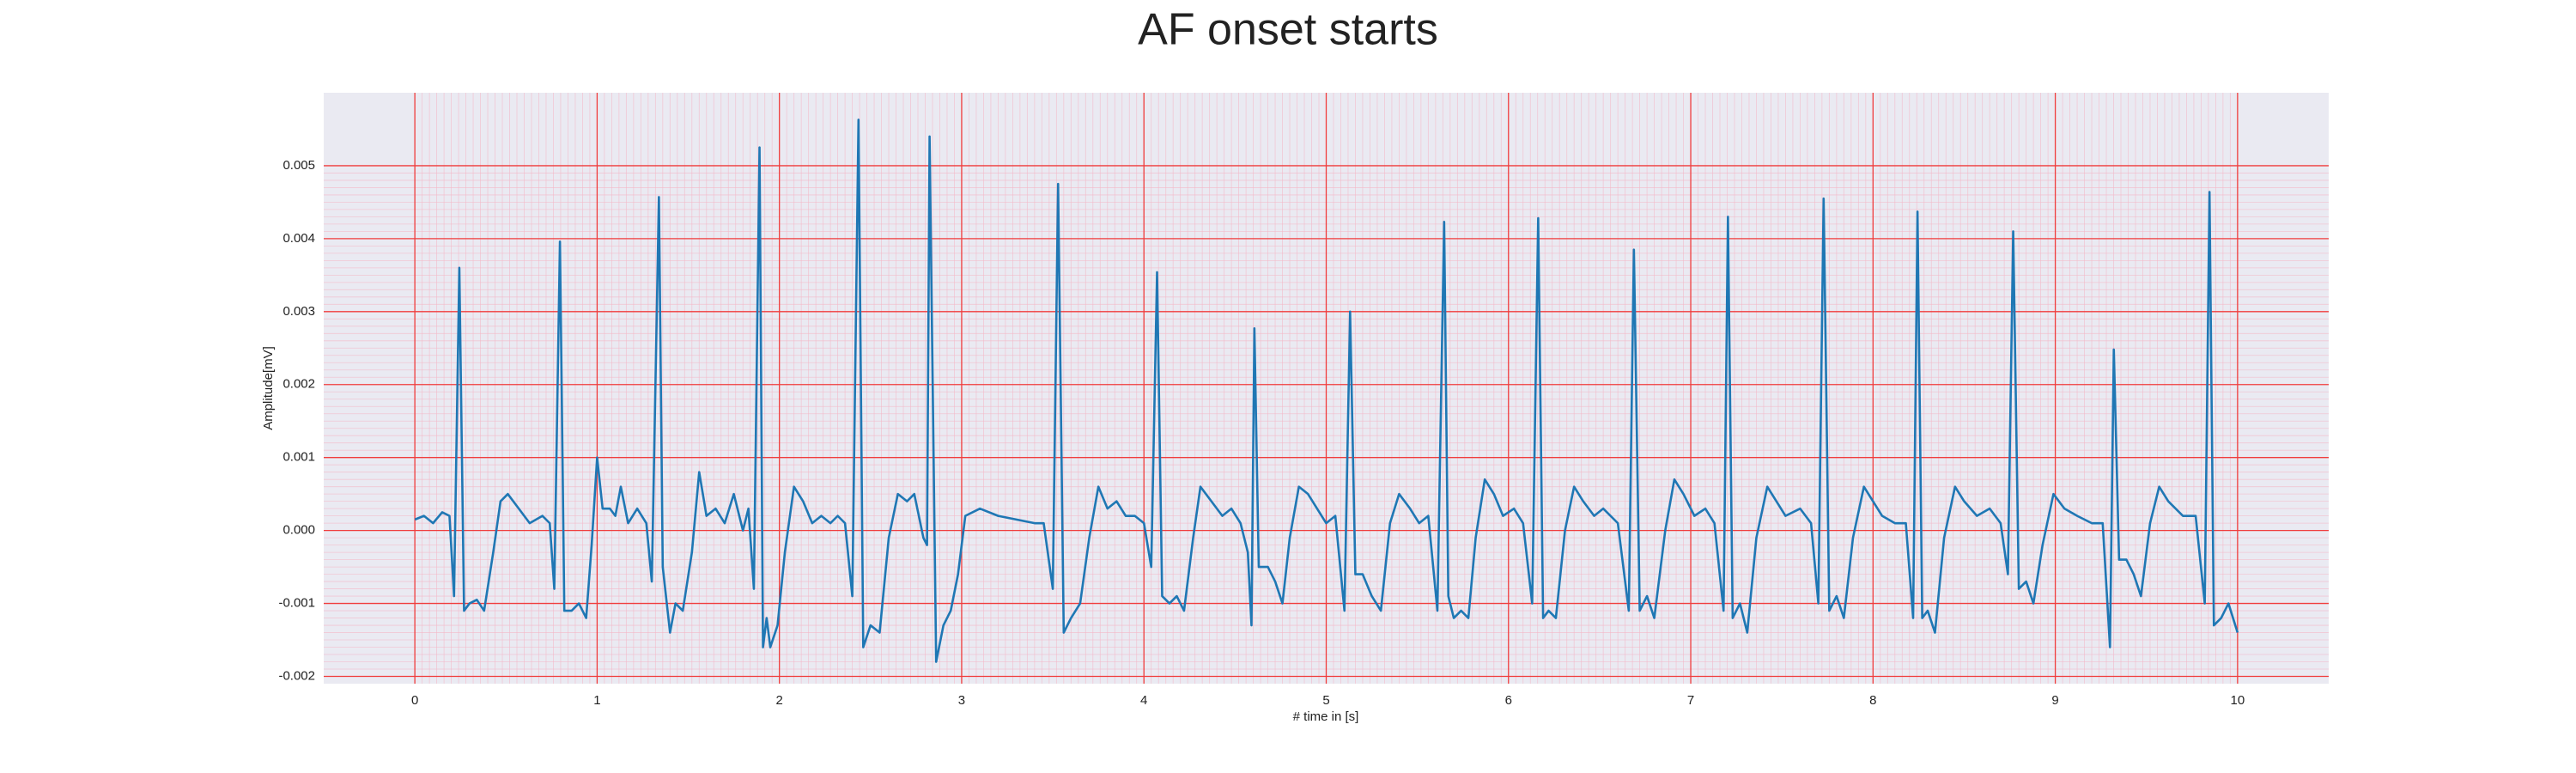 This screenshot has width=2576, height=773. What do you see at coordinates (2238, 700) in the screenshot?
I see `x-tick-label: 10` at bounding box center [2238, 700].